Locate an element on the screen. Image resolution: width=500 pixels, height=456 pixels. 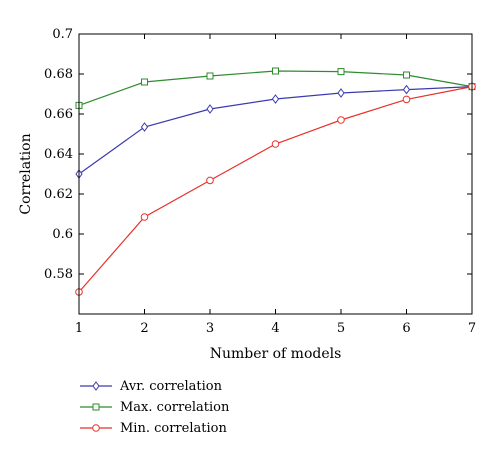
y-tick-label: 0.7 is located at coordinates (62, 34).